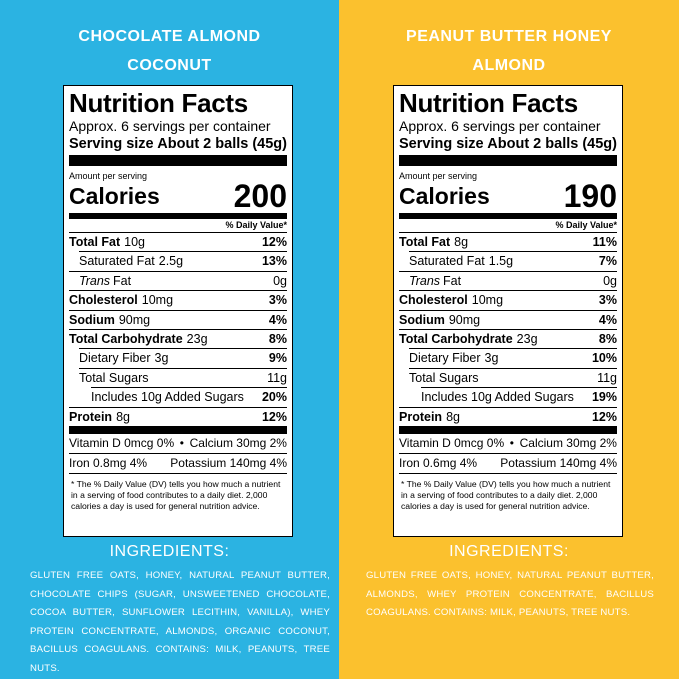 The height and width of the screenshot is (679, 679). I want to click on mineral: Iron 0.6mg 4%, so click(438, 463).